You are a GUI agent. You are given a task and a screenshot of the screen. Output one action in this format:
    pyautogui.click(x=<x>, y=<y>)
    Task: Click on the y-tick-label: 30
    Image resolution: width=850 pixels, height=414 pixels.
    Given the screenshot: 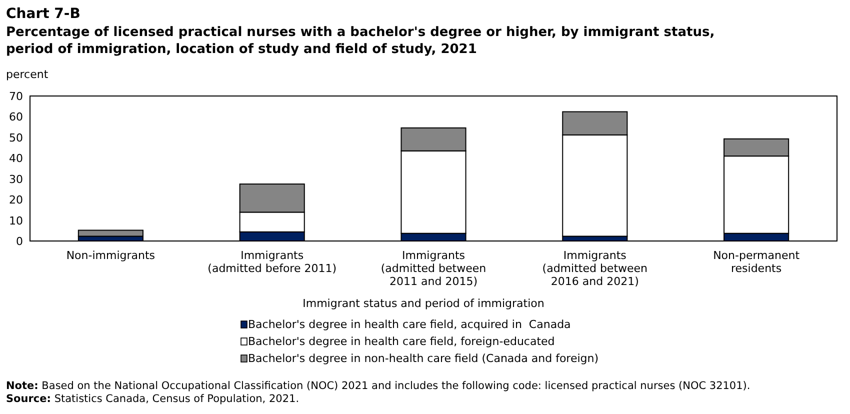 What is the action you would take?
    pyautogui.click(x=16, y=179)
    